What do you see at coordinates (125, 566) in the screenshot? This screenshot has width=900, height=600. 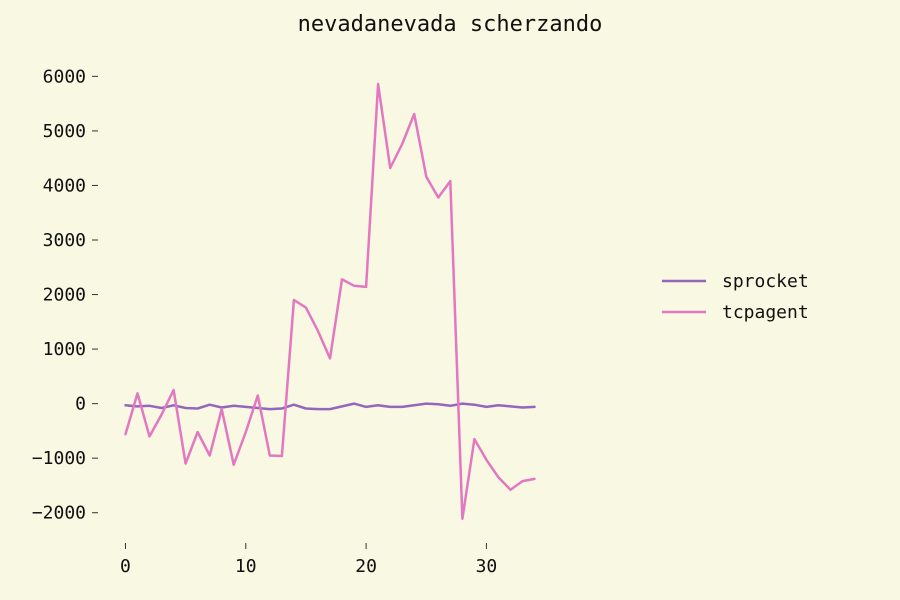 I see `x-tick-label: 0` at bounding box center [125, 566].